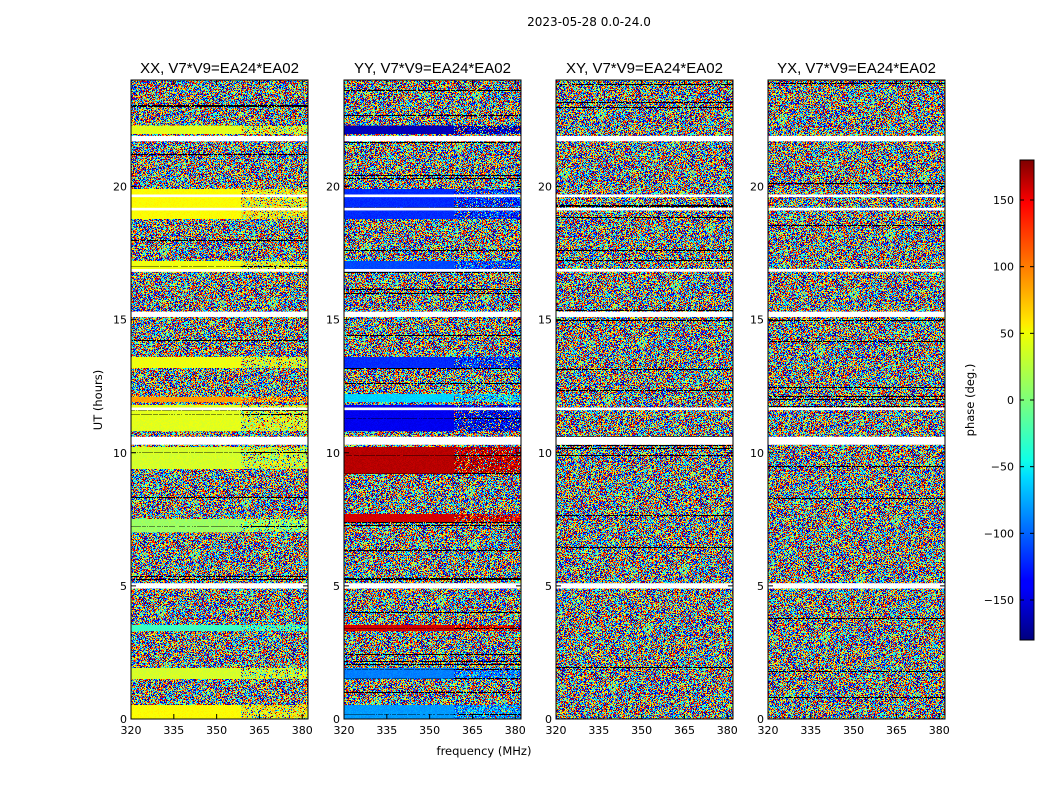 The height and width of the screenshot is (800, 1050). Describe the element at coordinates (333, 320) in the screenshot. I see `panel-2-ytick-label: 15` at that location.